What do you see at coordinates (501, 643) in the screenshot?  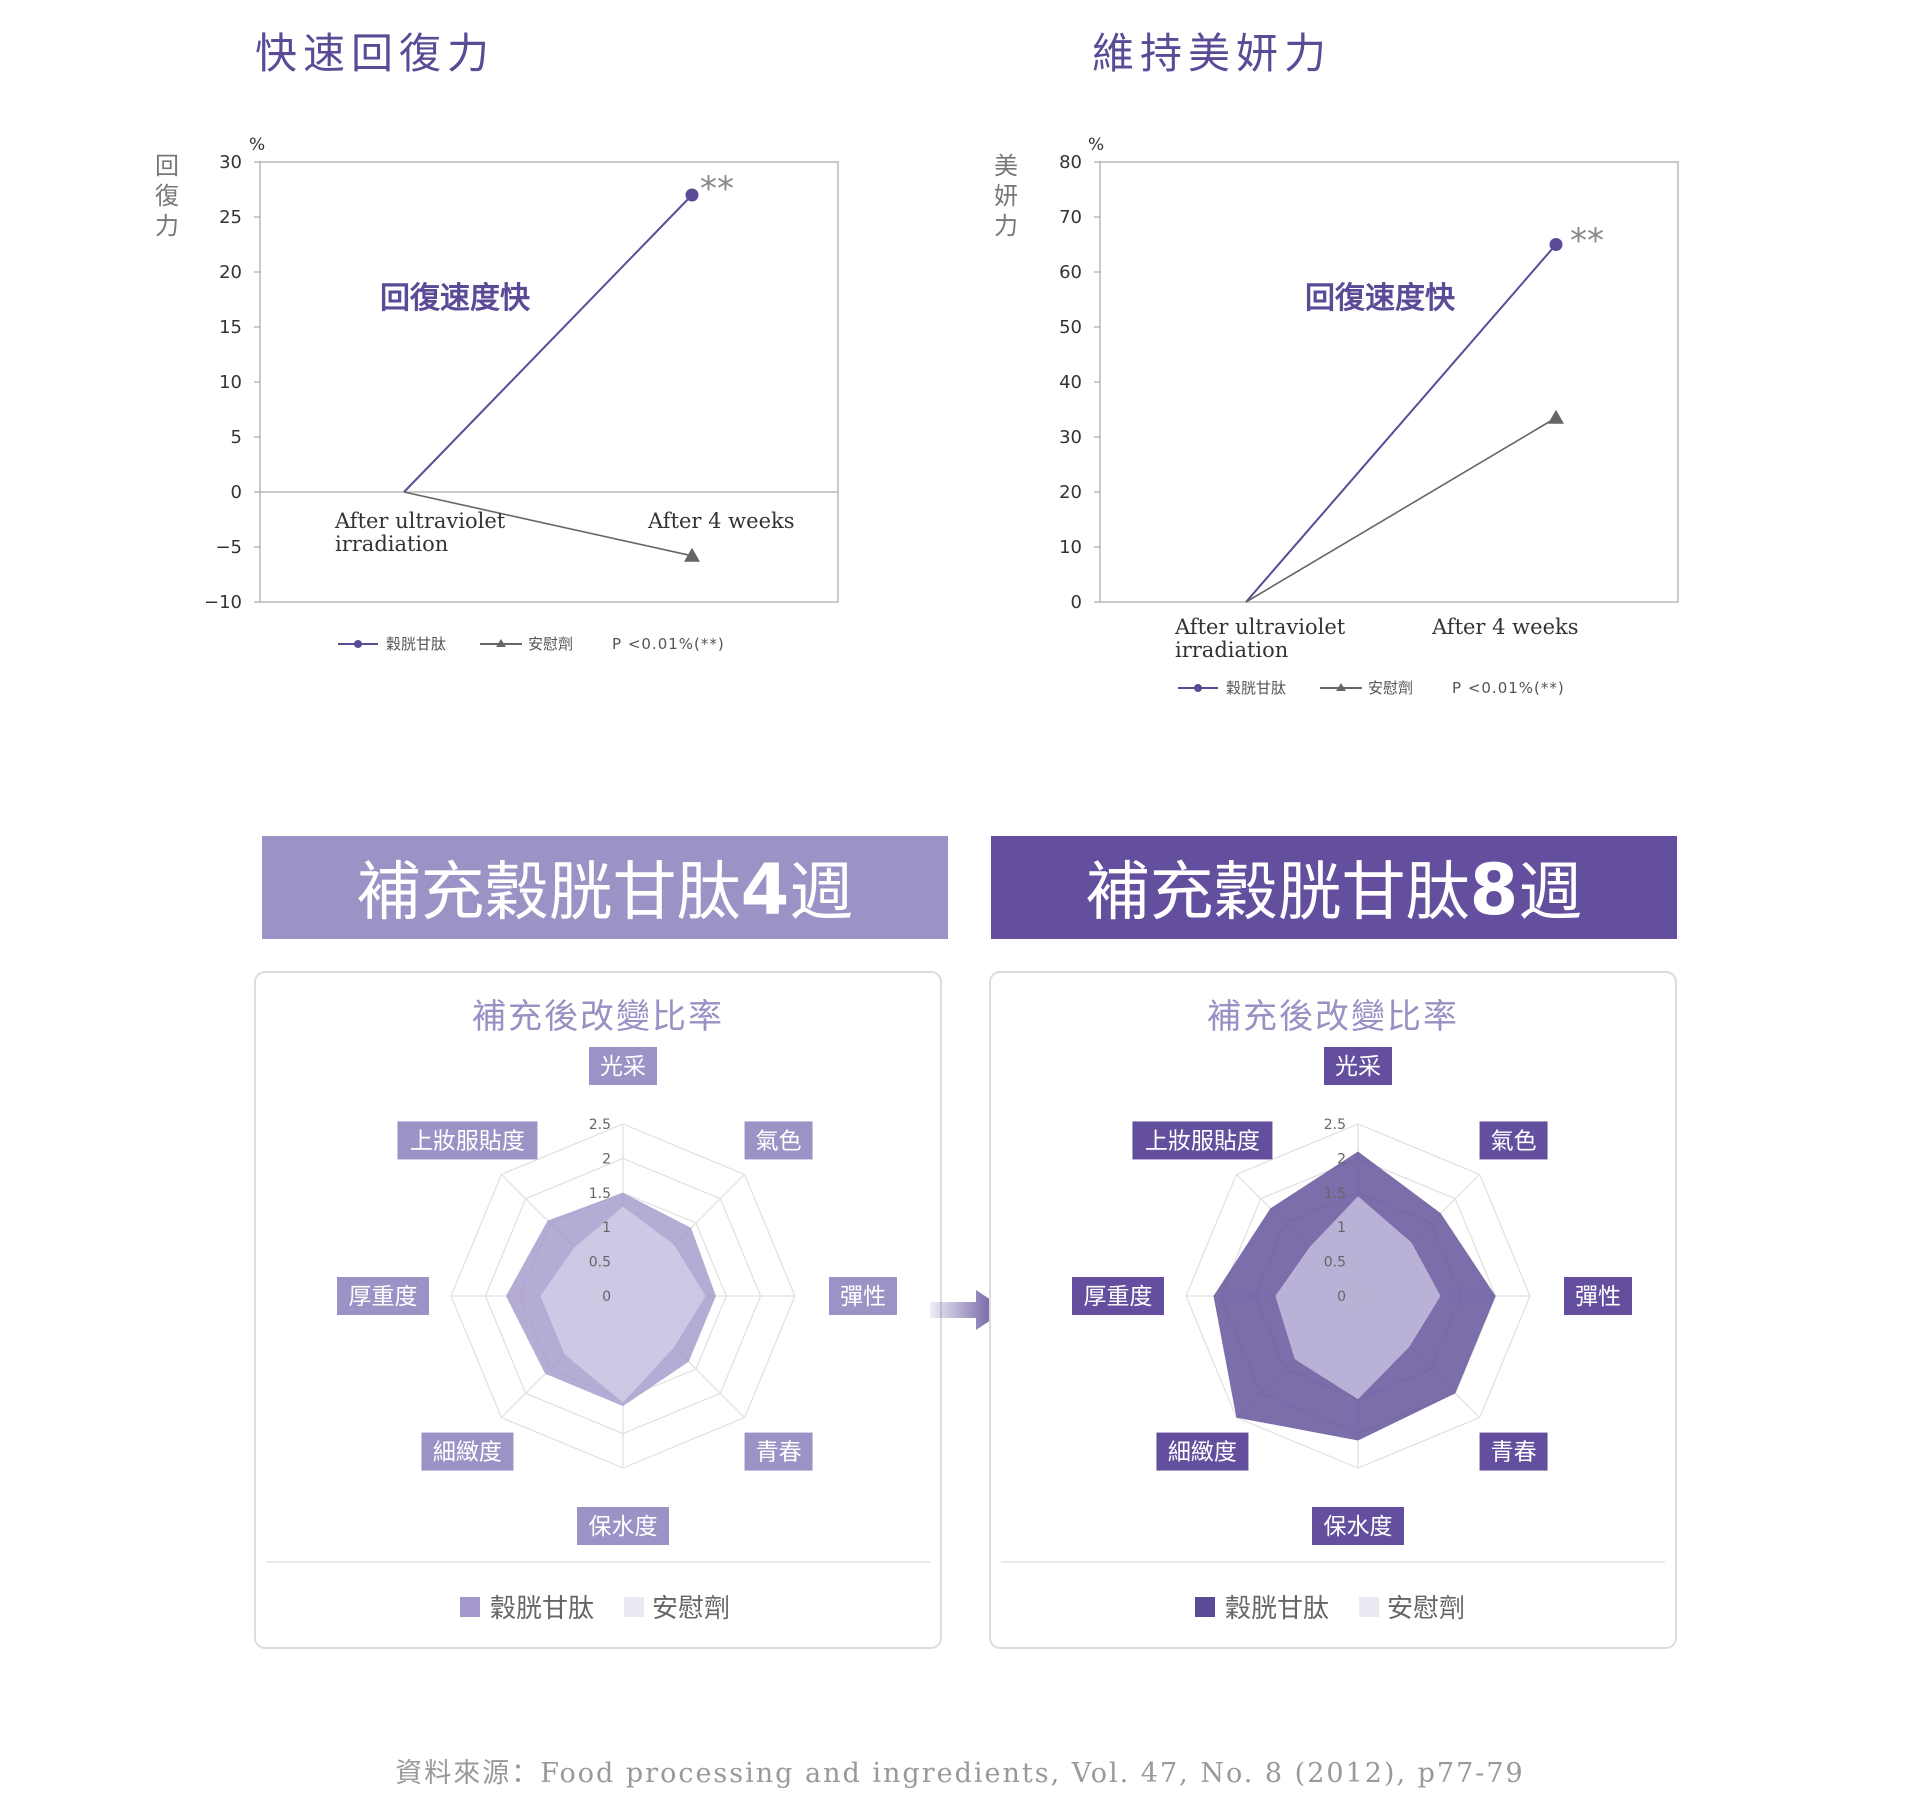 I see `legend-marker-triangle` at bounding box center [501, 643].